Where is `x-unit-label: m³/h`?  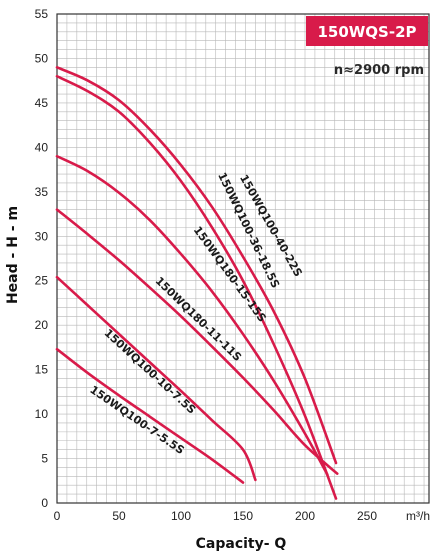 x-unit-label: m³/h is located at coordinates (418, 516).